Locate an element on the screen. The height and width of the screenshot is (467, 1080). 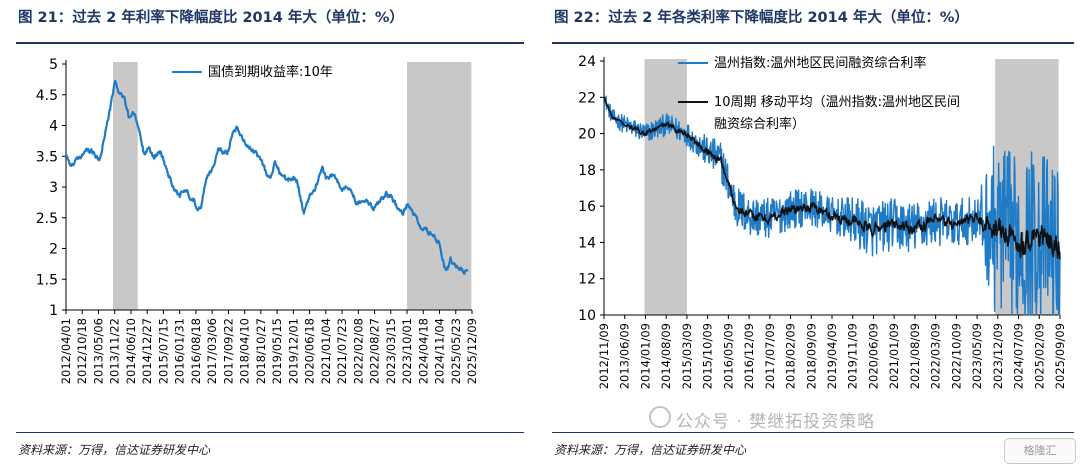
x-tick-label: 2016/05/09 is located at coordinates (728, 356).